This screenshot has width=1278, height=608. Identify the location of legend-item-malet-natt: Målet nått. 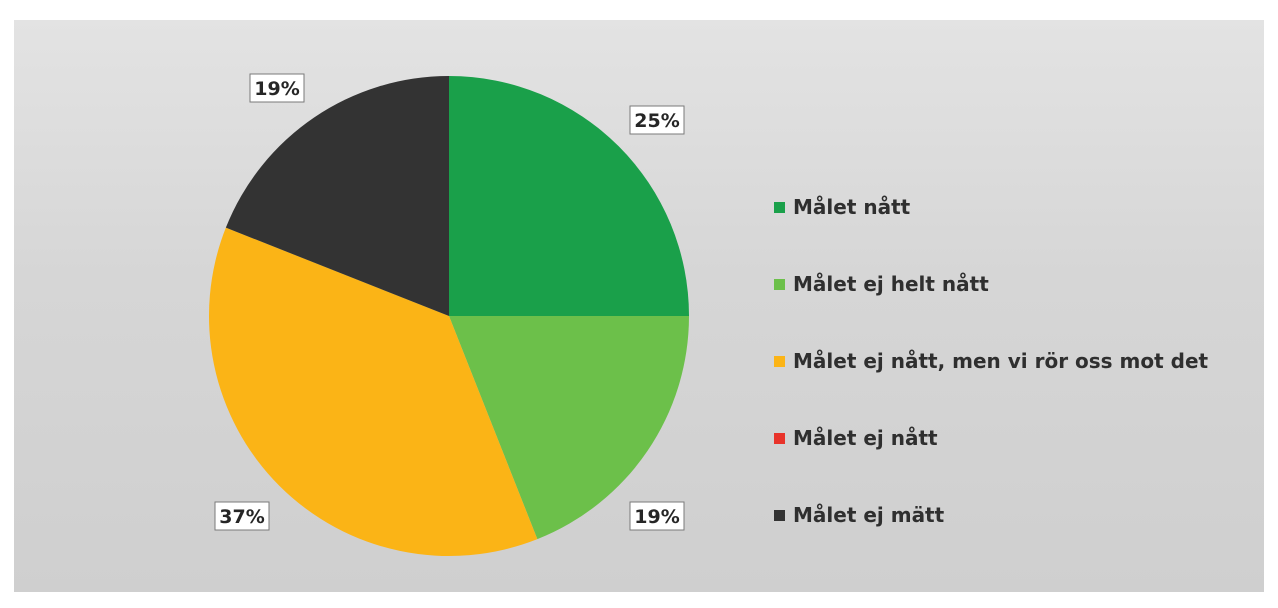
(991, 207).